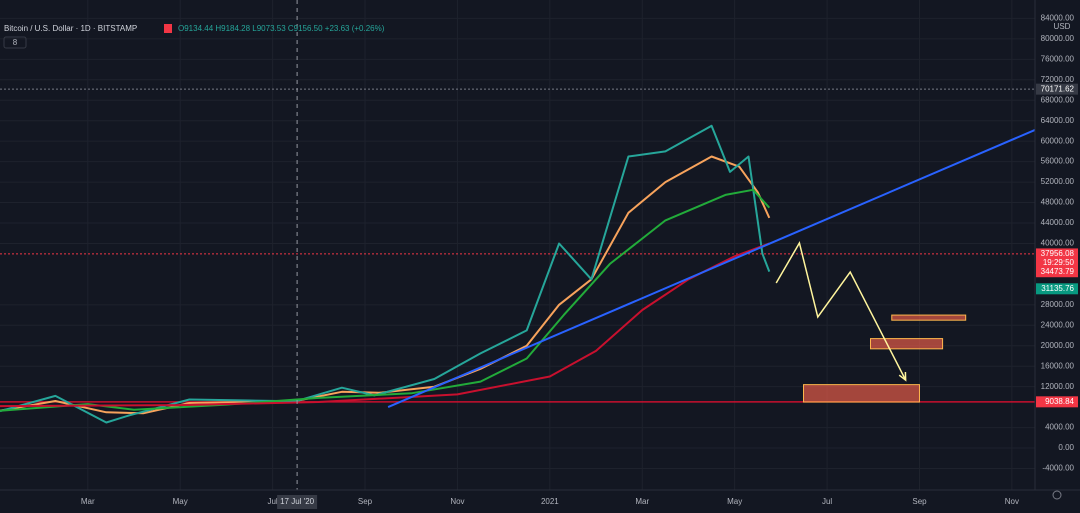 Image resolution: width=1080 pixels, height=513 pixels. I want to click on indicator-toggle, so click(15, 42).